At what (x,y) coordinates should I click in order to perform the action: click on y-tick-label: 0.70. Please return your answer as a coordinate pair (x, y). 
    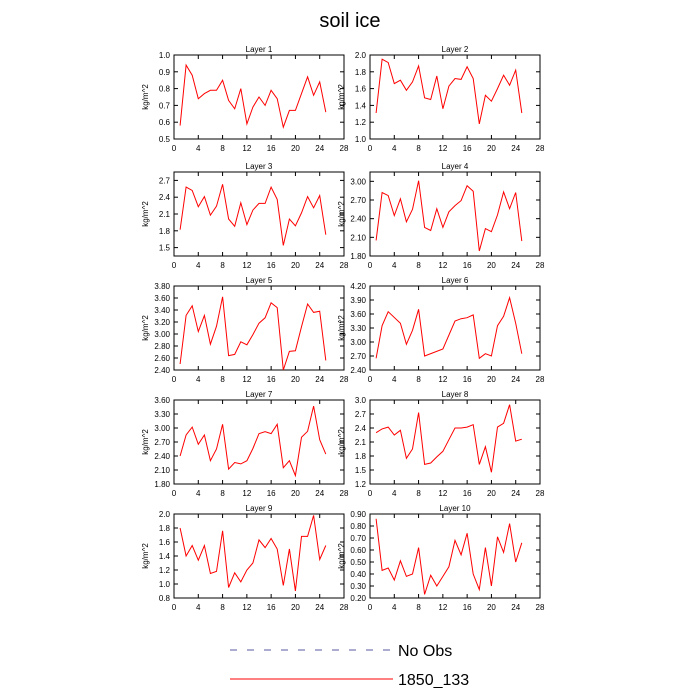
    Looking at the image, I should click on (358, 538).